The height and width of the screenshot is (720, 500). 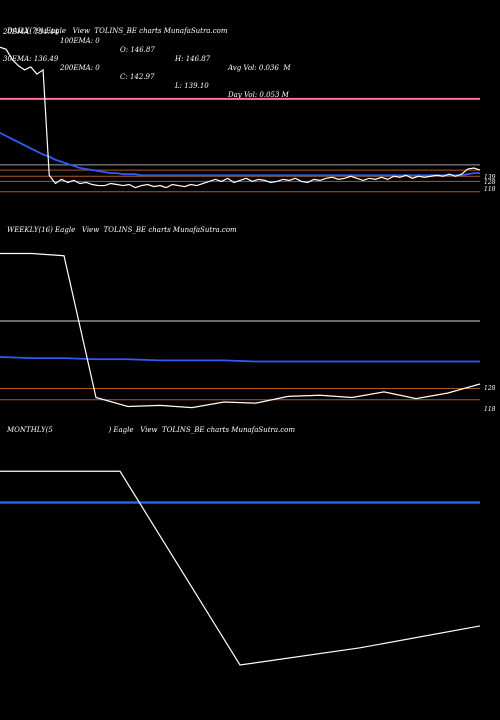 What do you see at coordinates (137, 77) in the screenshot?
I see `close-label: C: 142.97` at bounding box center [137, 77].